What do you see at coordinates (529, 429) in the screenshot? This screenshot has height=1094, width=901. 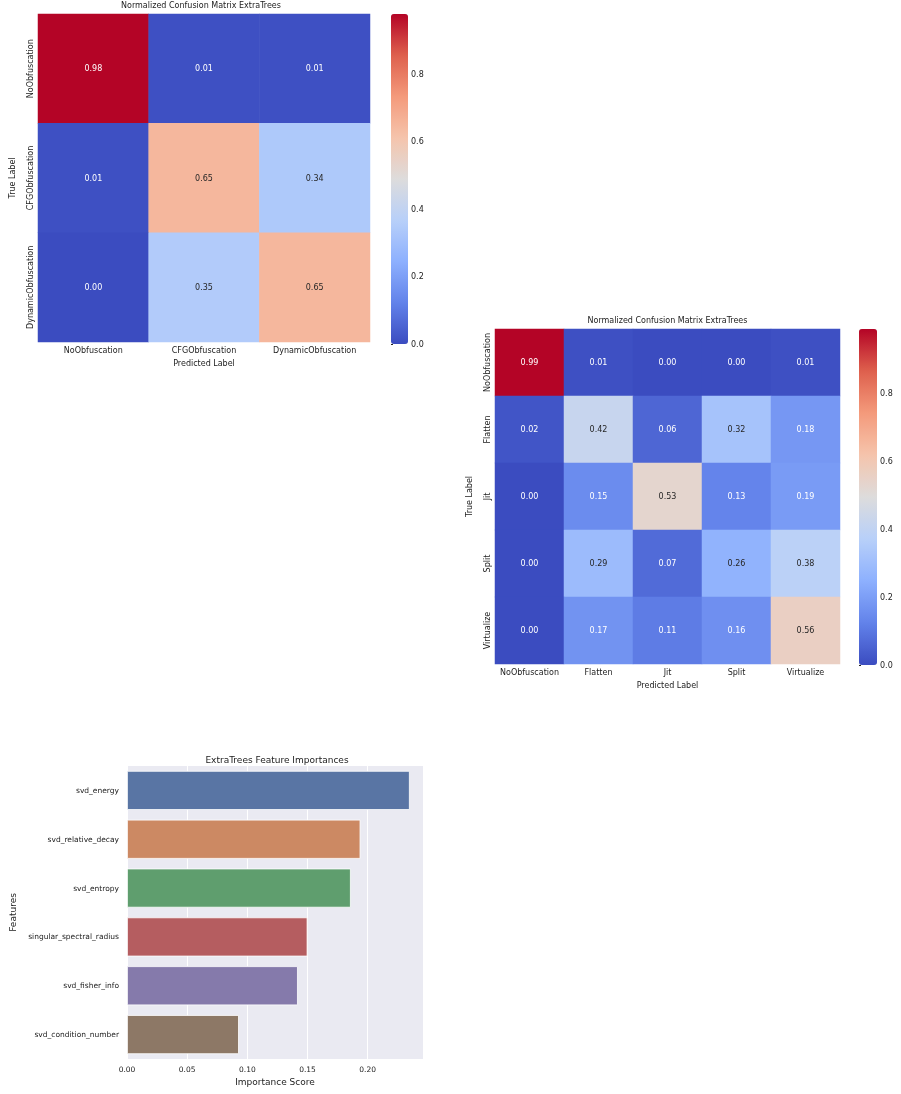 I see `data-label: 0.02` at bounding box center [529, 429].